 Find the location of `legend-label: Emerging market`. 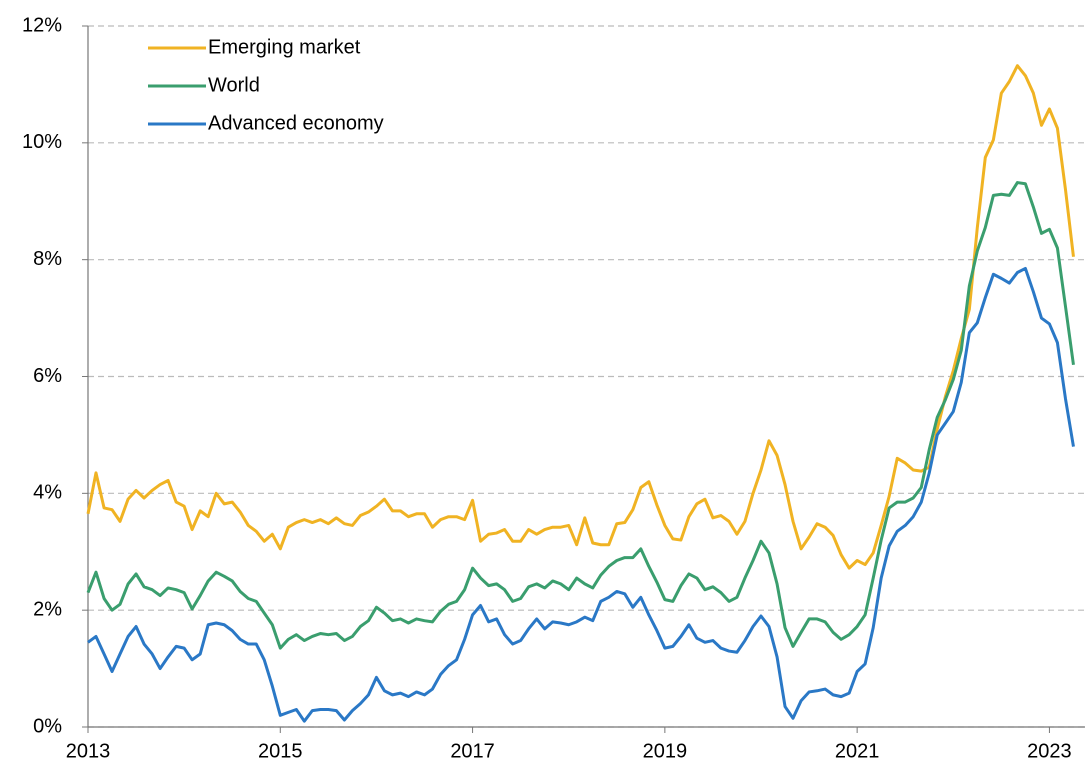

legend-label: Emerging market is located at coordinates (284, 47).